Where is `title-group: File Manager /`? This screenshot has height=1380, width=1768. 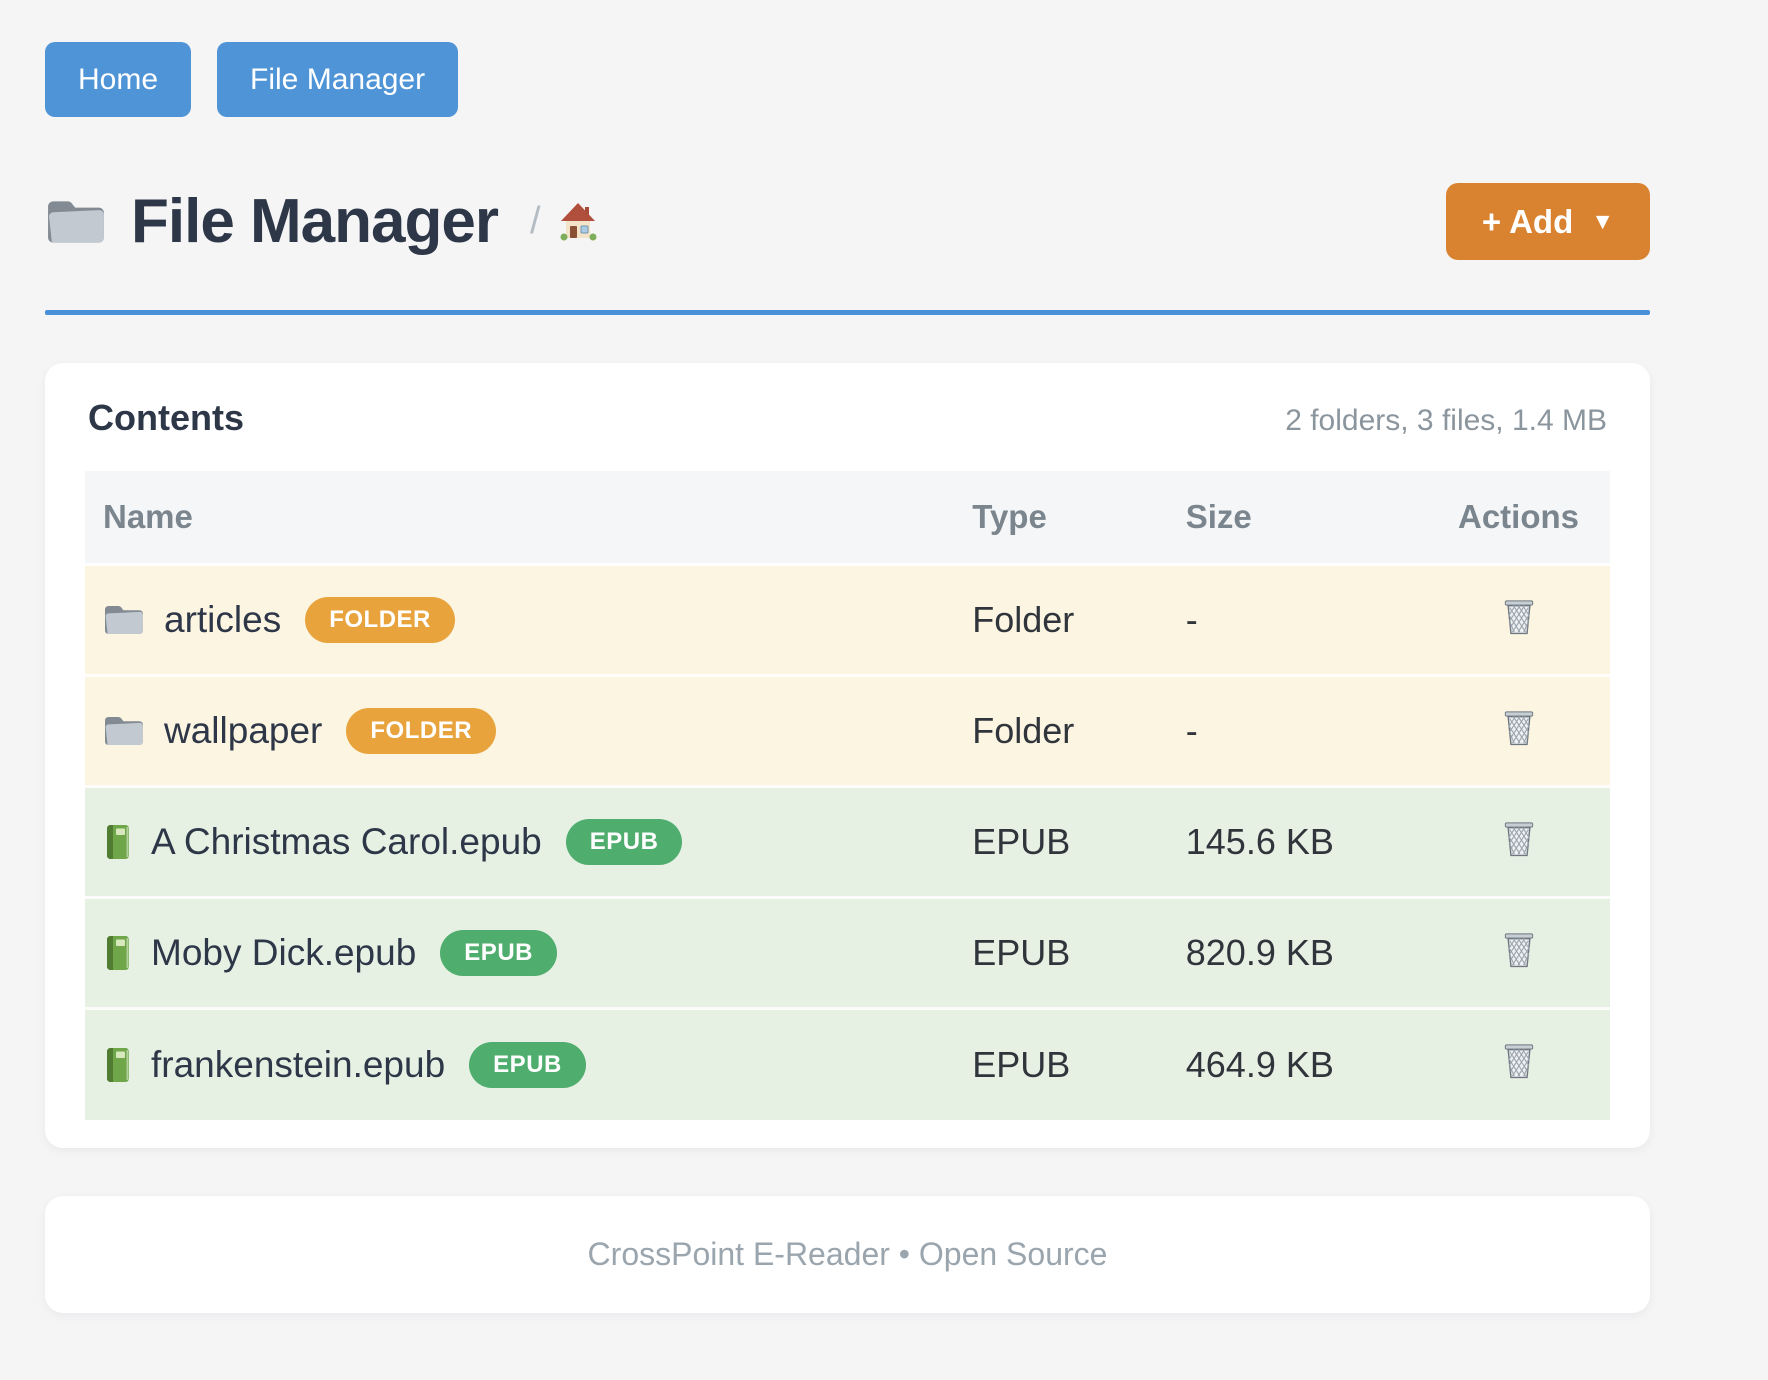
title-group: File Manager / is located at coordinates (322, 221).